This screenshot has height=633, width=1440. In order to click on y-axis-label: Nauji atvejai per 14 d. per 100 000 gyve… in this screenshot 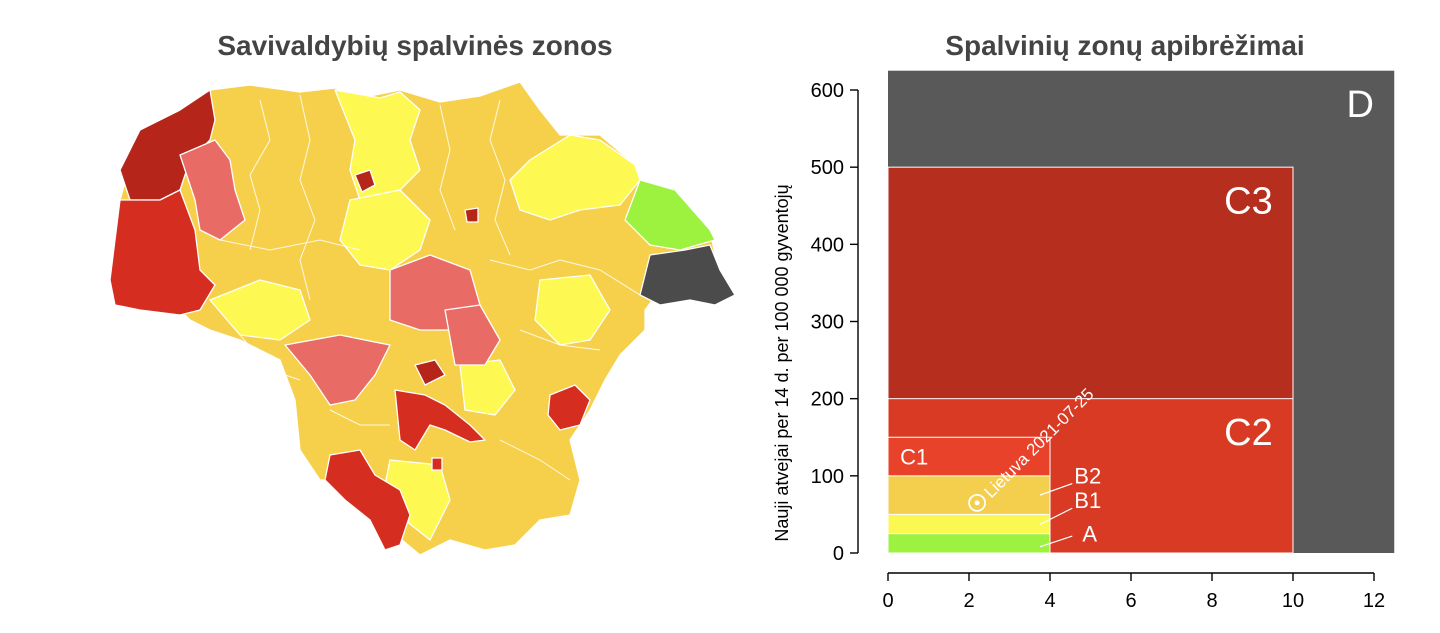, I will do `click(782, 362)`.